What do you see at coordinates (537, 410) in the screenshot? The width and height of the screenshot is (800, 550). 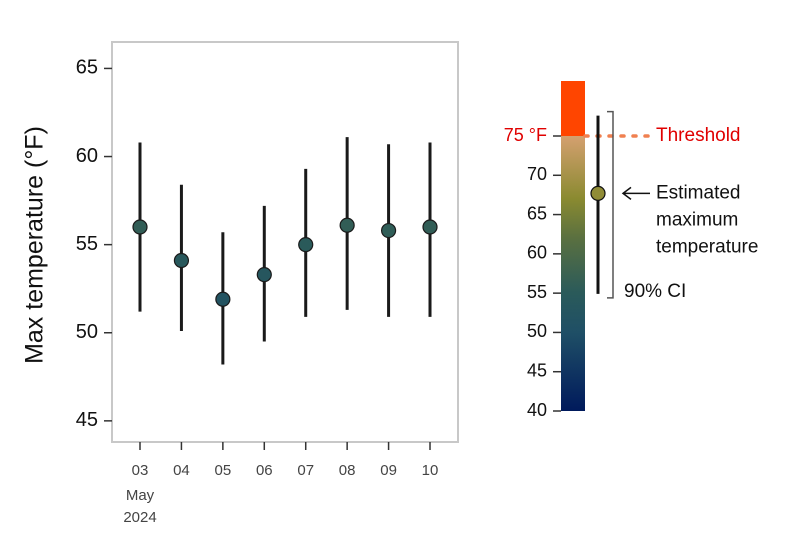 I see `colorbar-tick-label: 40` at bounding box center [537, 410].